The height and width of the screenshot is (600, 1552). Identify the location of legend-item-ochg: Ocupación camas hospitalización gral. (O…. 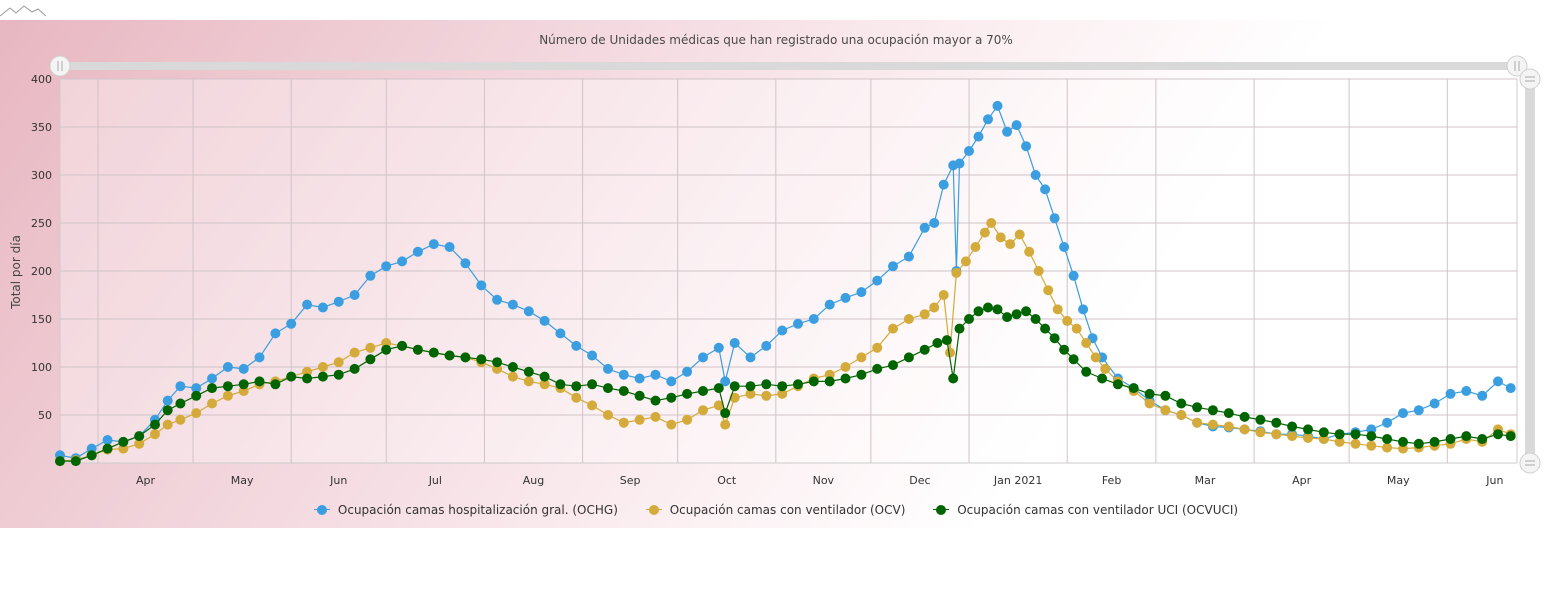
(465, 510).